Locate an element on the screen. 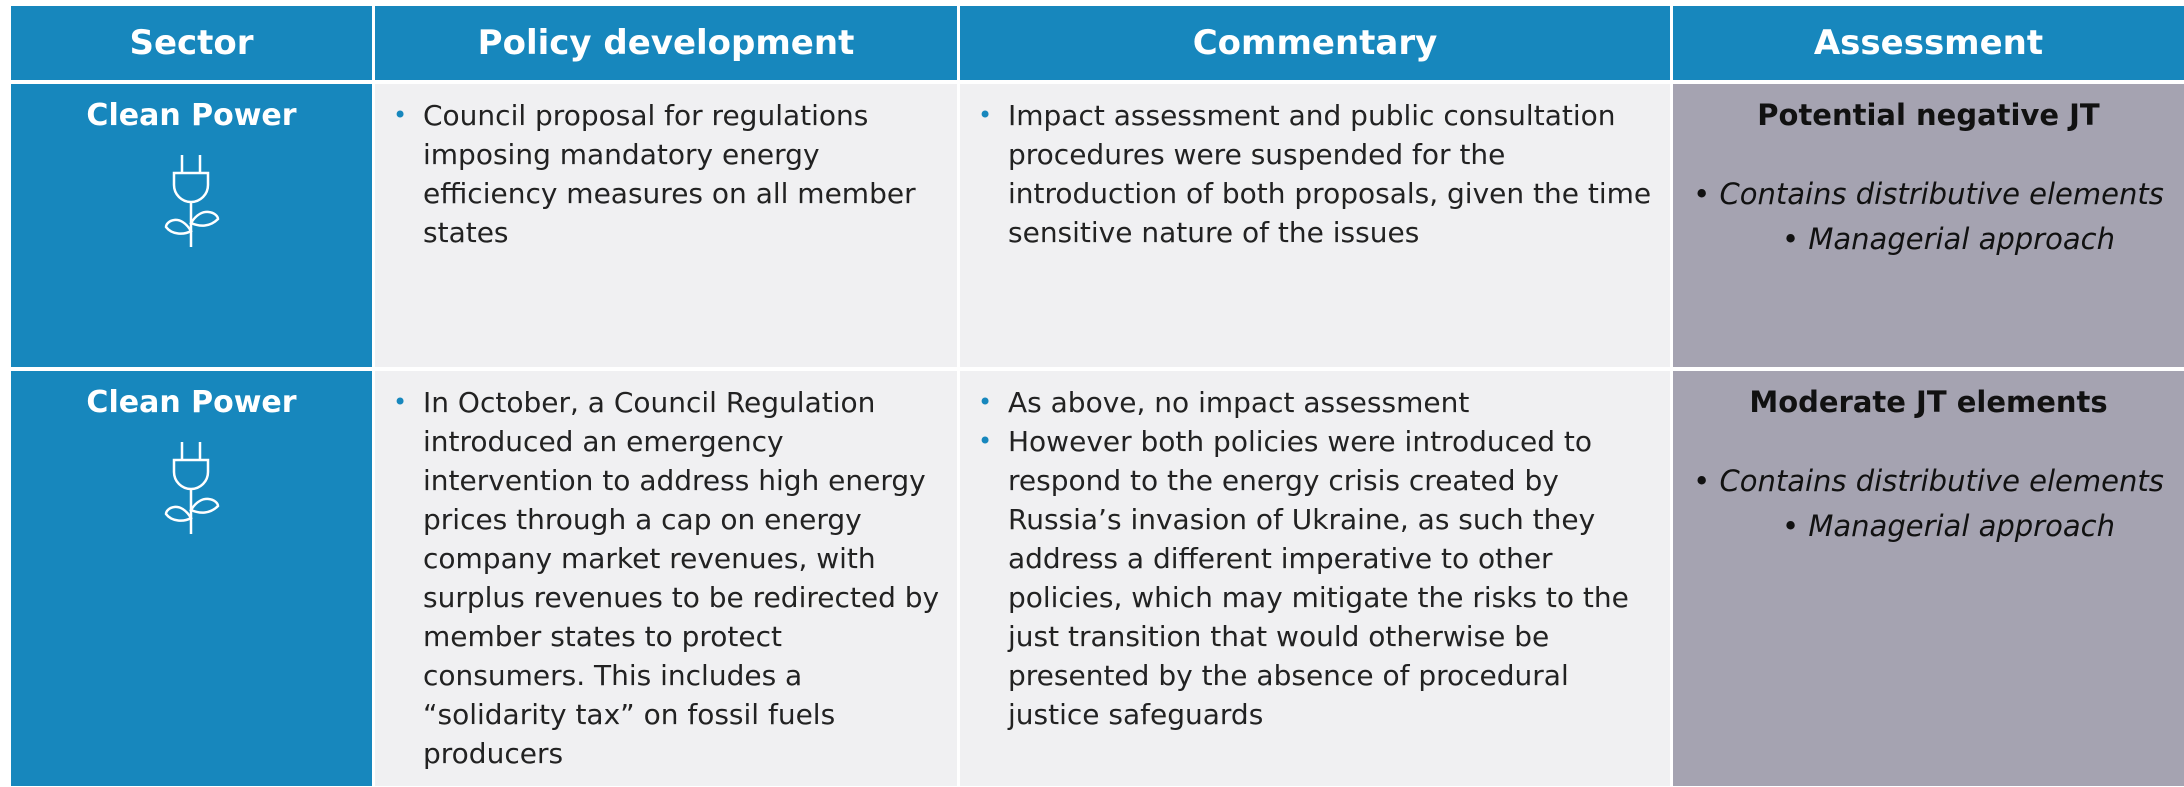 The height and width of the screenshot is (787, 2184). column-header: Sector is located at coordinates (191, 43).